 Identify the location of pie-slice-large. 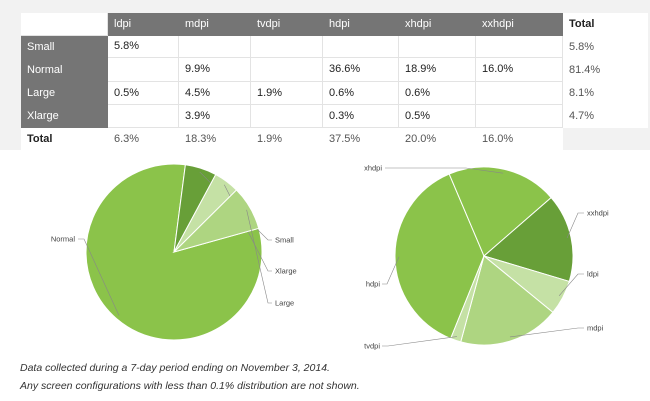
(216, 221).